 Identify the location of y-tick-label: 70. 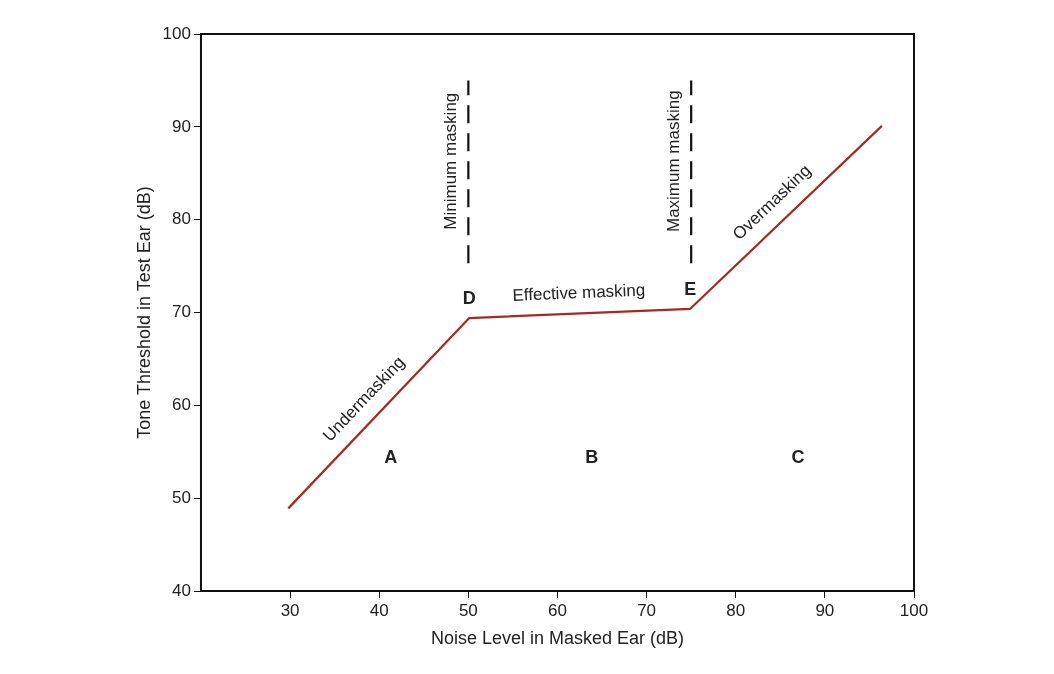
(181, 312).